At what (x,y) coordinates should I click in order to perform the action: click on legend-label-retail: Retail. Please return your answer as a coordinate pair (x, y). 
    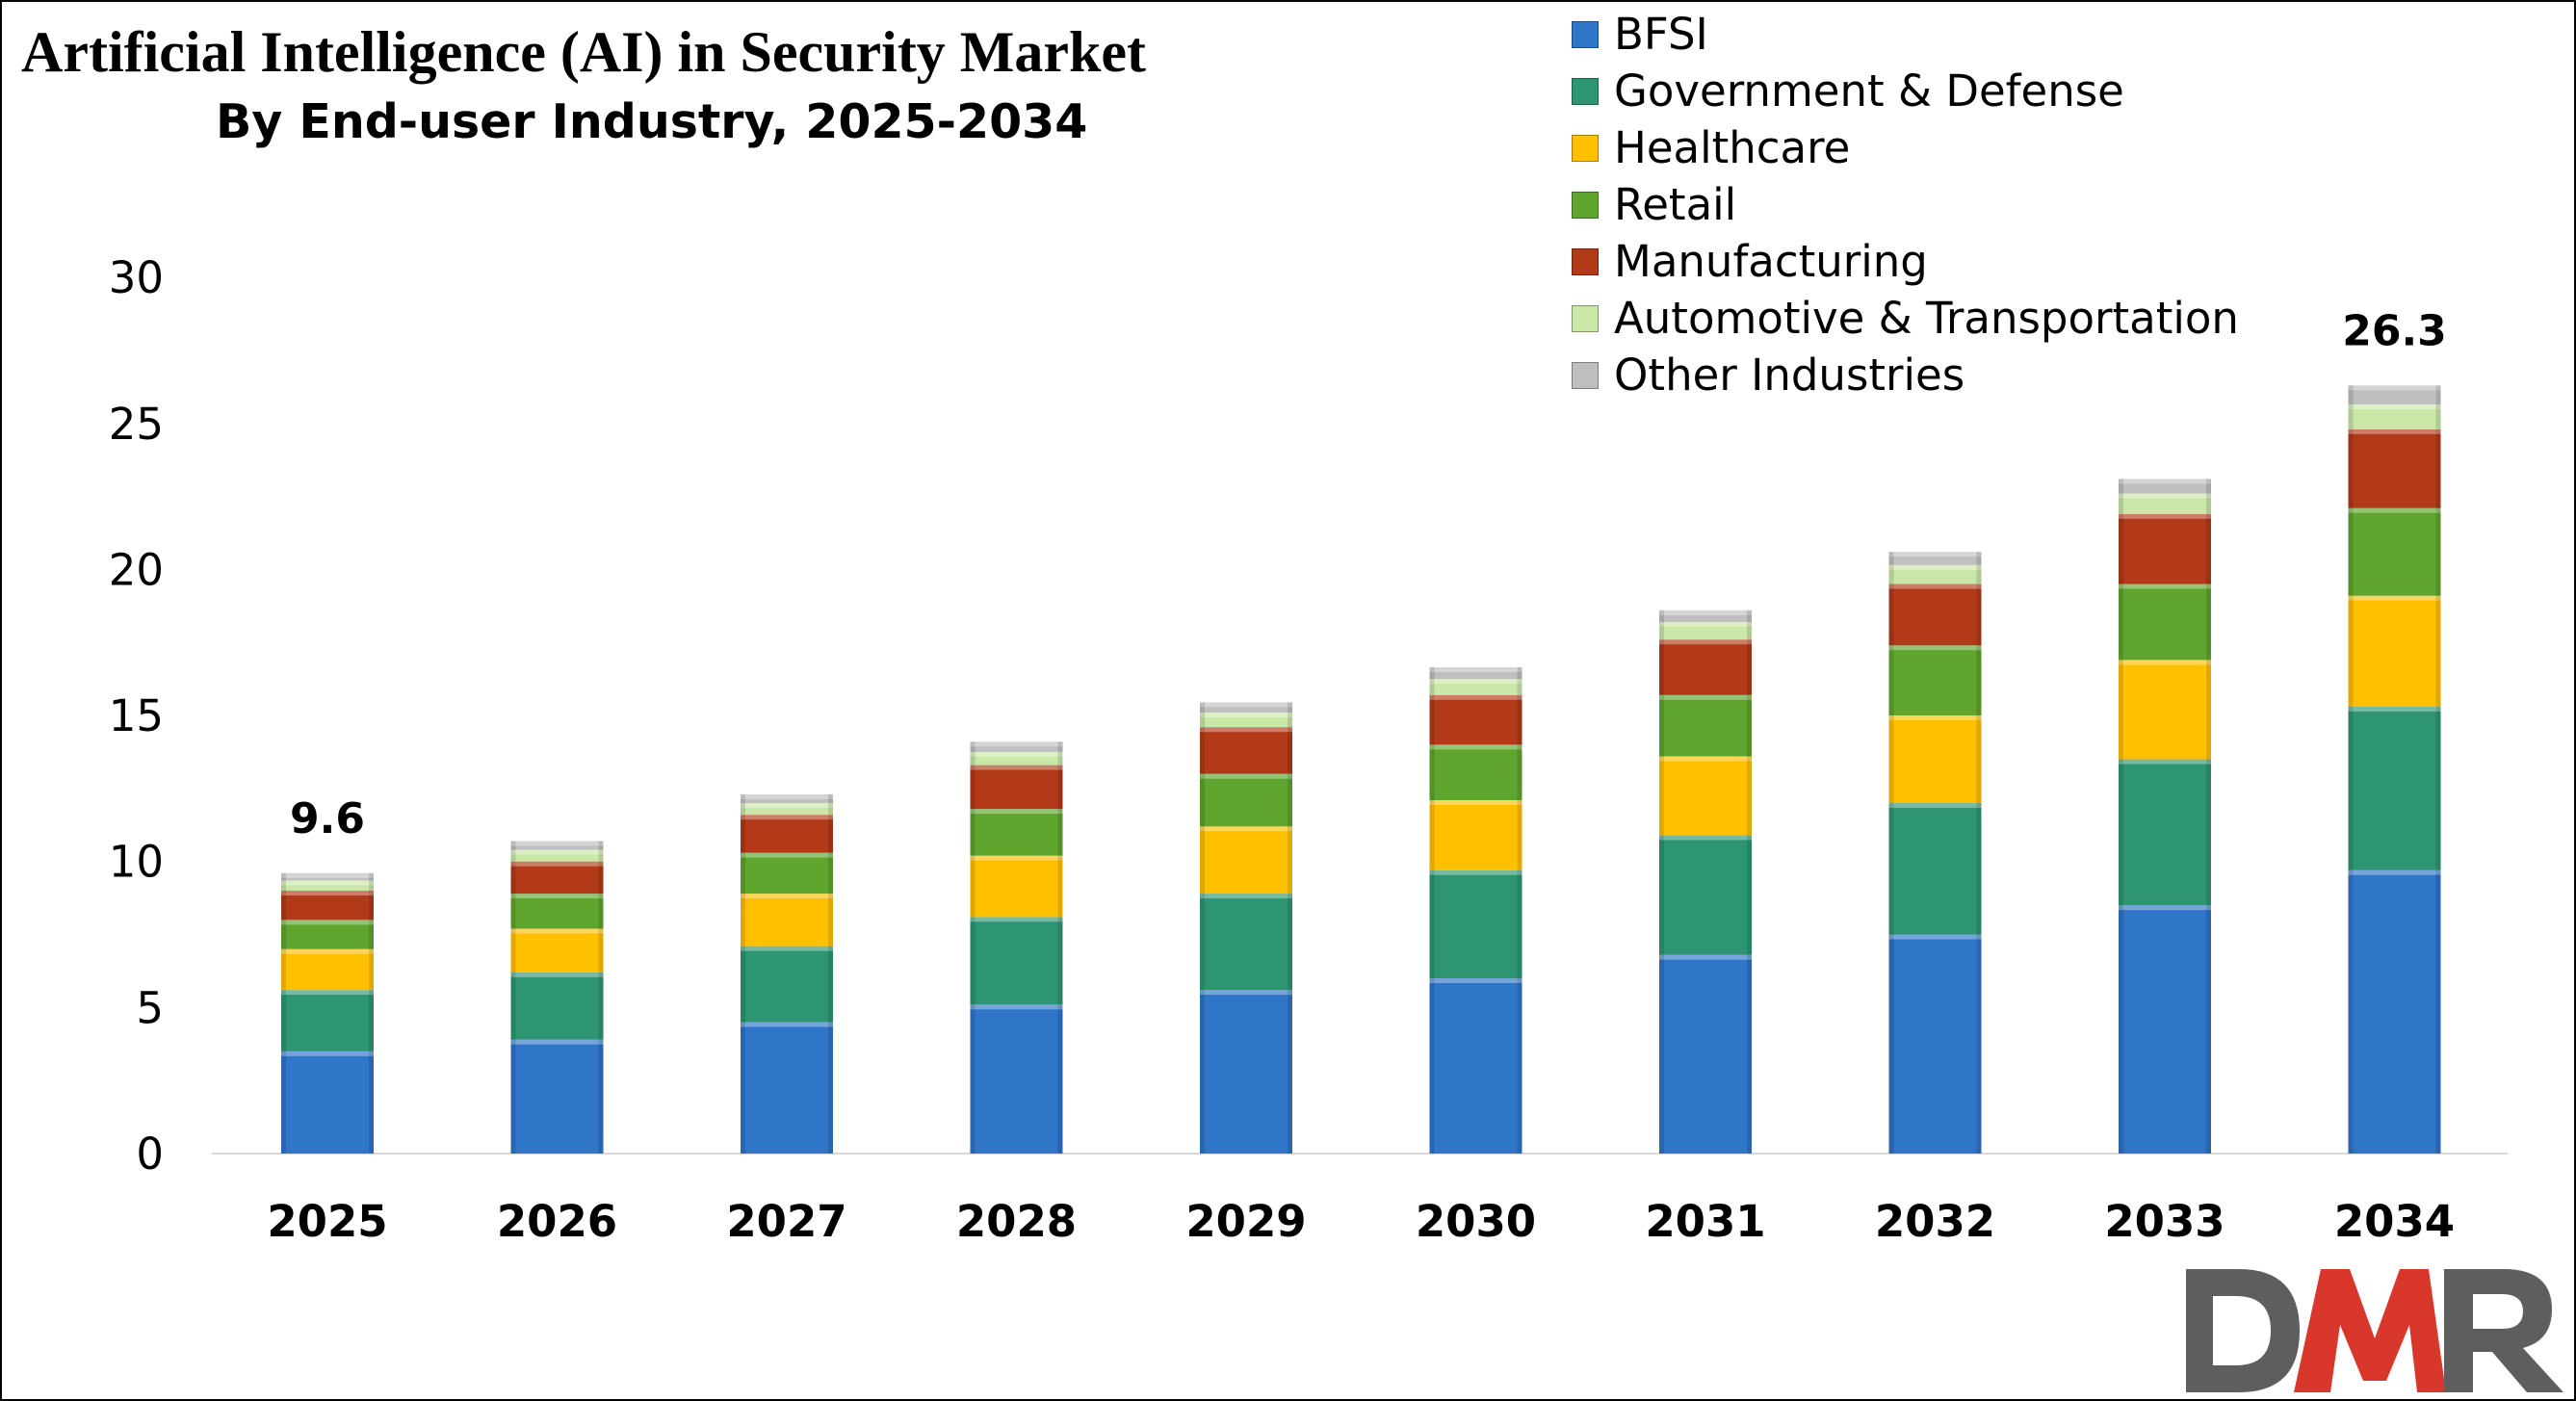
    Looking at the image, I should click on (1675, 205).